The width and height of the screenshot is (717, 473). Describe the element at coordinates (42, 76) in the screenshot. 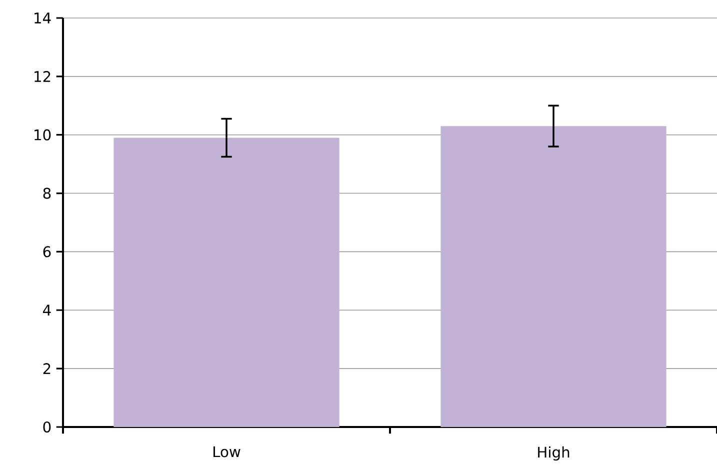

I see `y-tick-label: 12` at that location.